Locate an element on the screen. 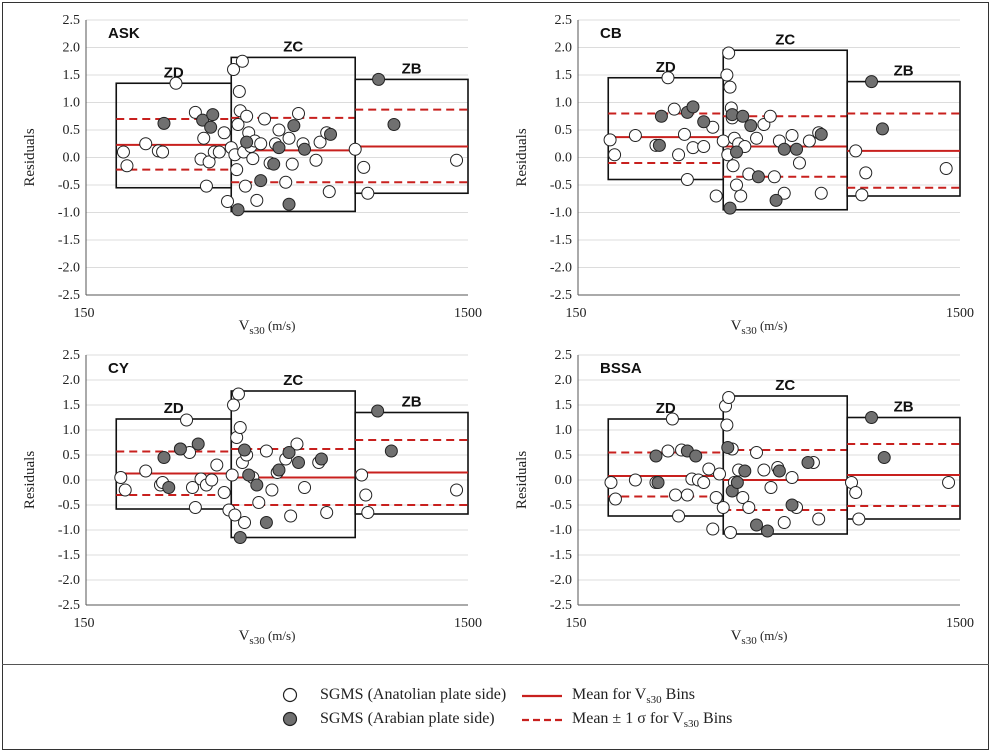 This screenshot has height=754, width=993. legend-item-arabian: SGMS (Arabian plate side) is located at coordinates (381, 719).